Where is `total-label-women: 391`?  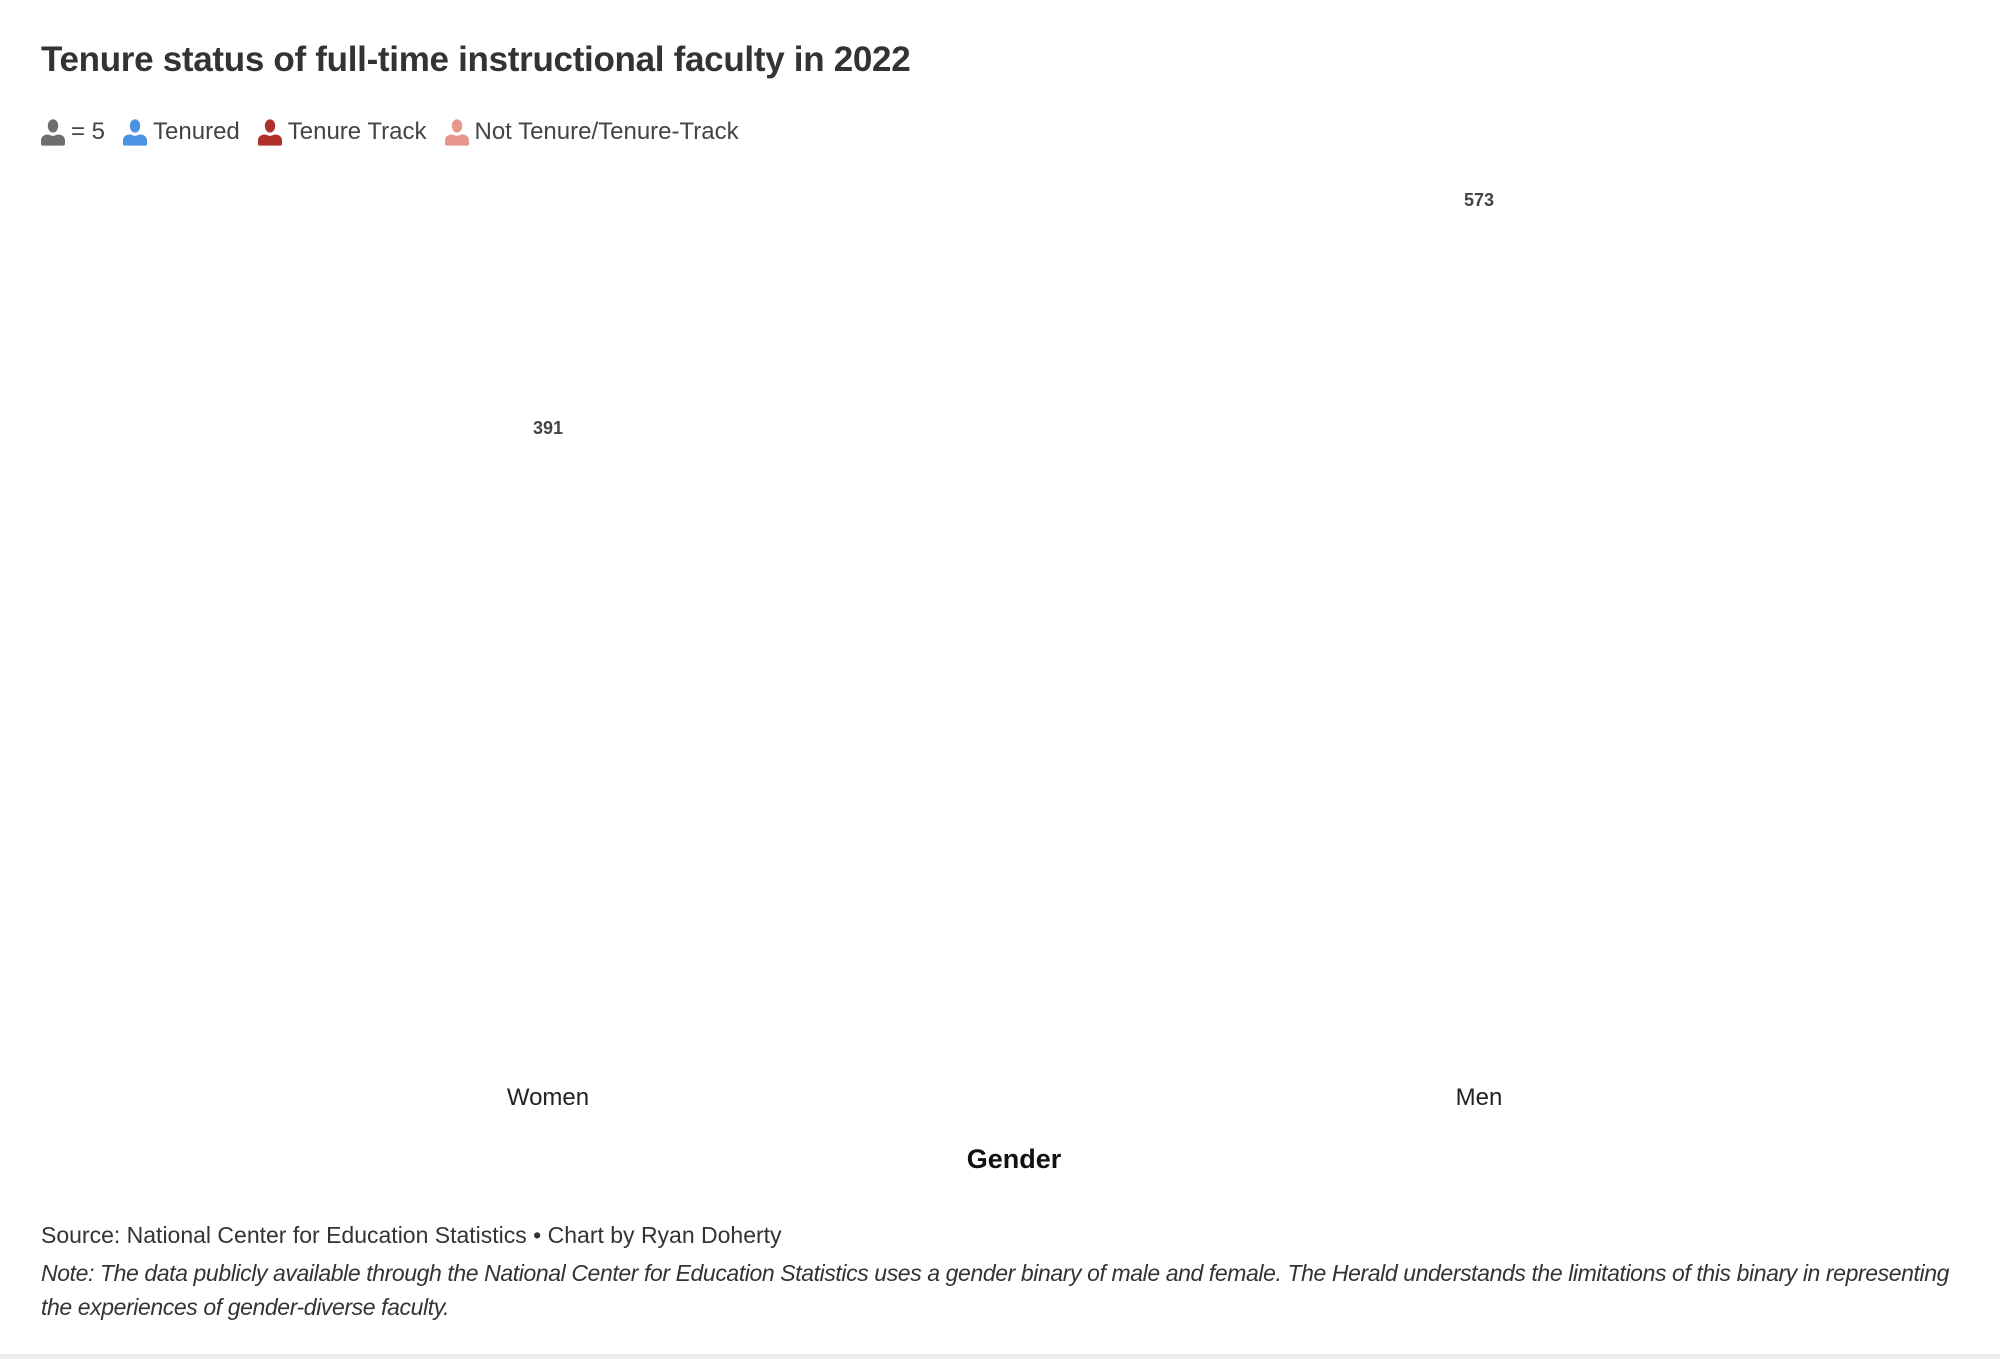
total-label-women: 391 is located at coordinates (548, 428).